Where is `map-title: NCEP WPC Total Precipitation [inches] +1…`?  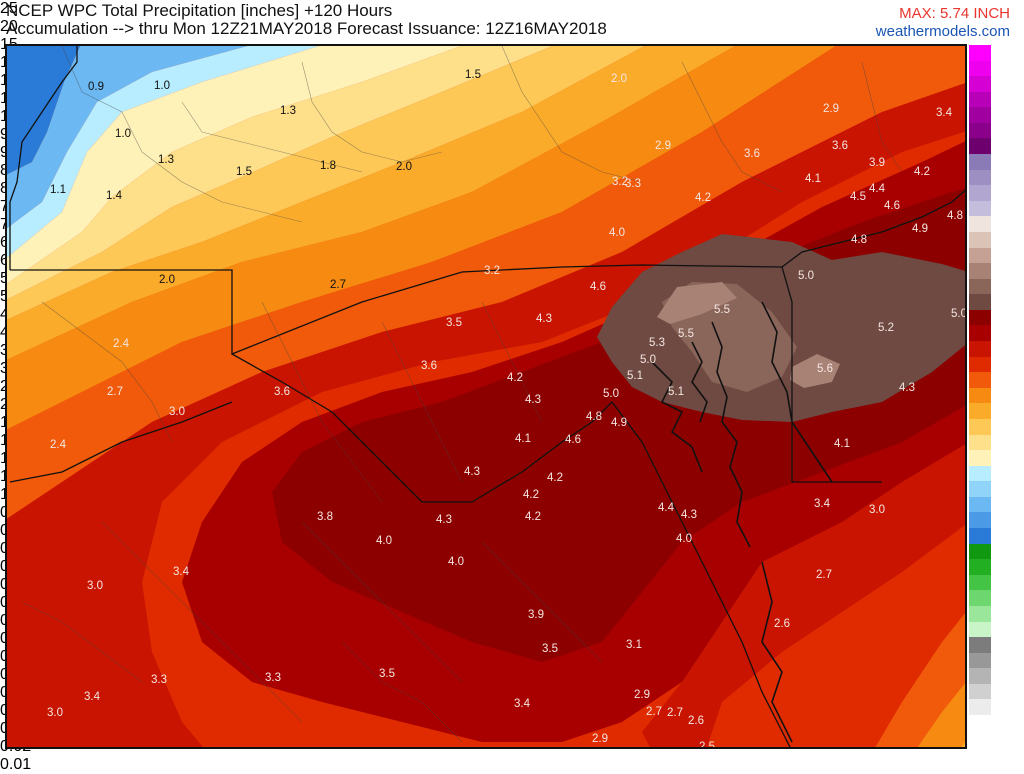
map-title: NCEP WPC Total Precipitation [inches] +1… is located at coordinates (306, 20).